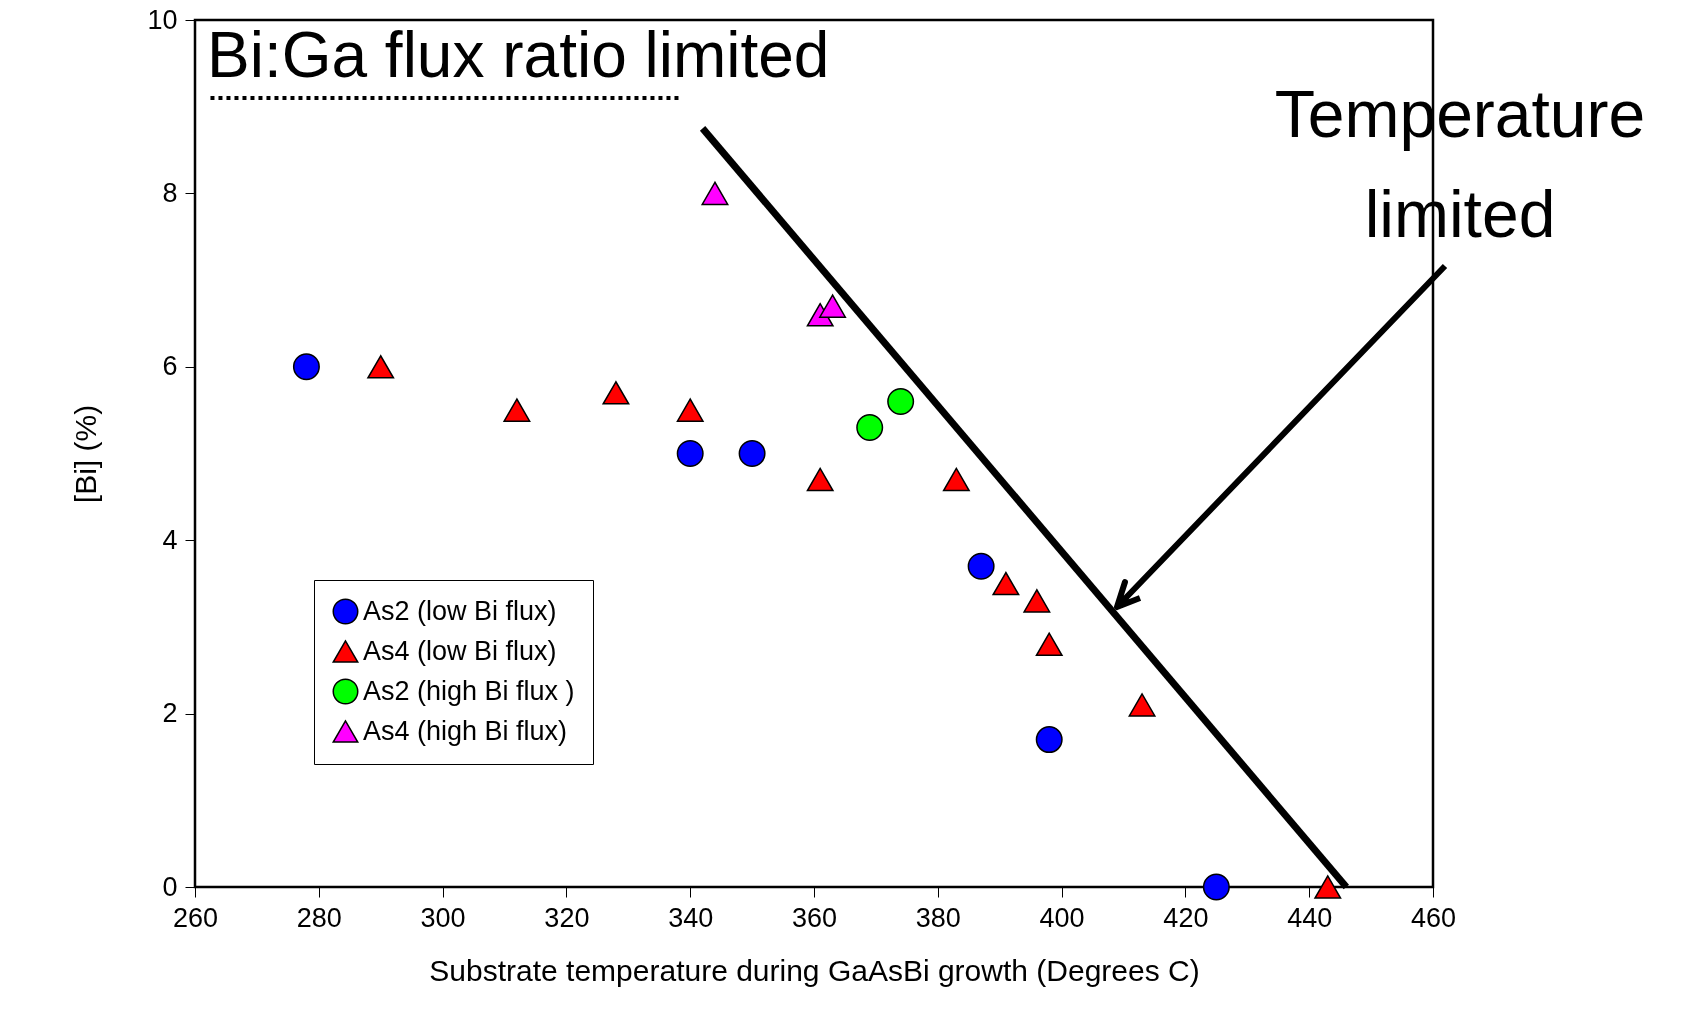  I want to click on x-tick-label: 320, so click(567, 917).